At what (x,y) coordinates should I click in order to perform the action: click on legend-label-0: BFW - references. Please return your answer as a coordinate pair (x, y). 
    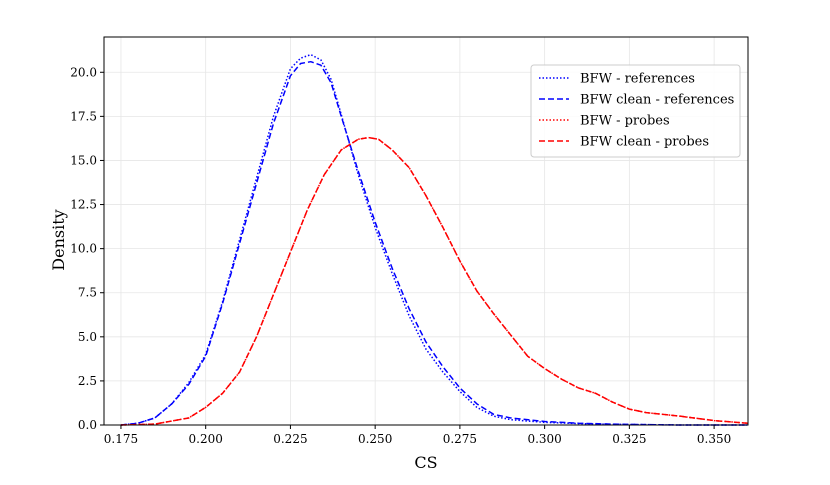
    Looking at the image, I should click on (637, 79).